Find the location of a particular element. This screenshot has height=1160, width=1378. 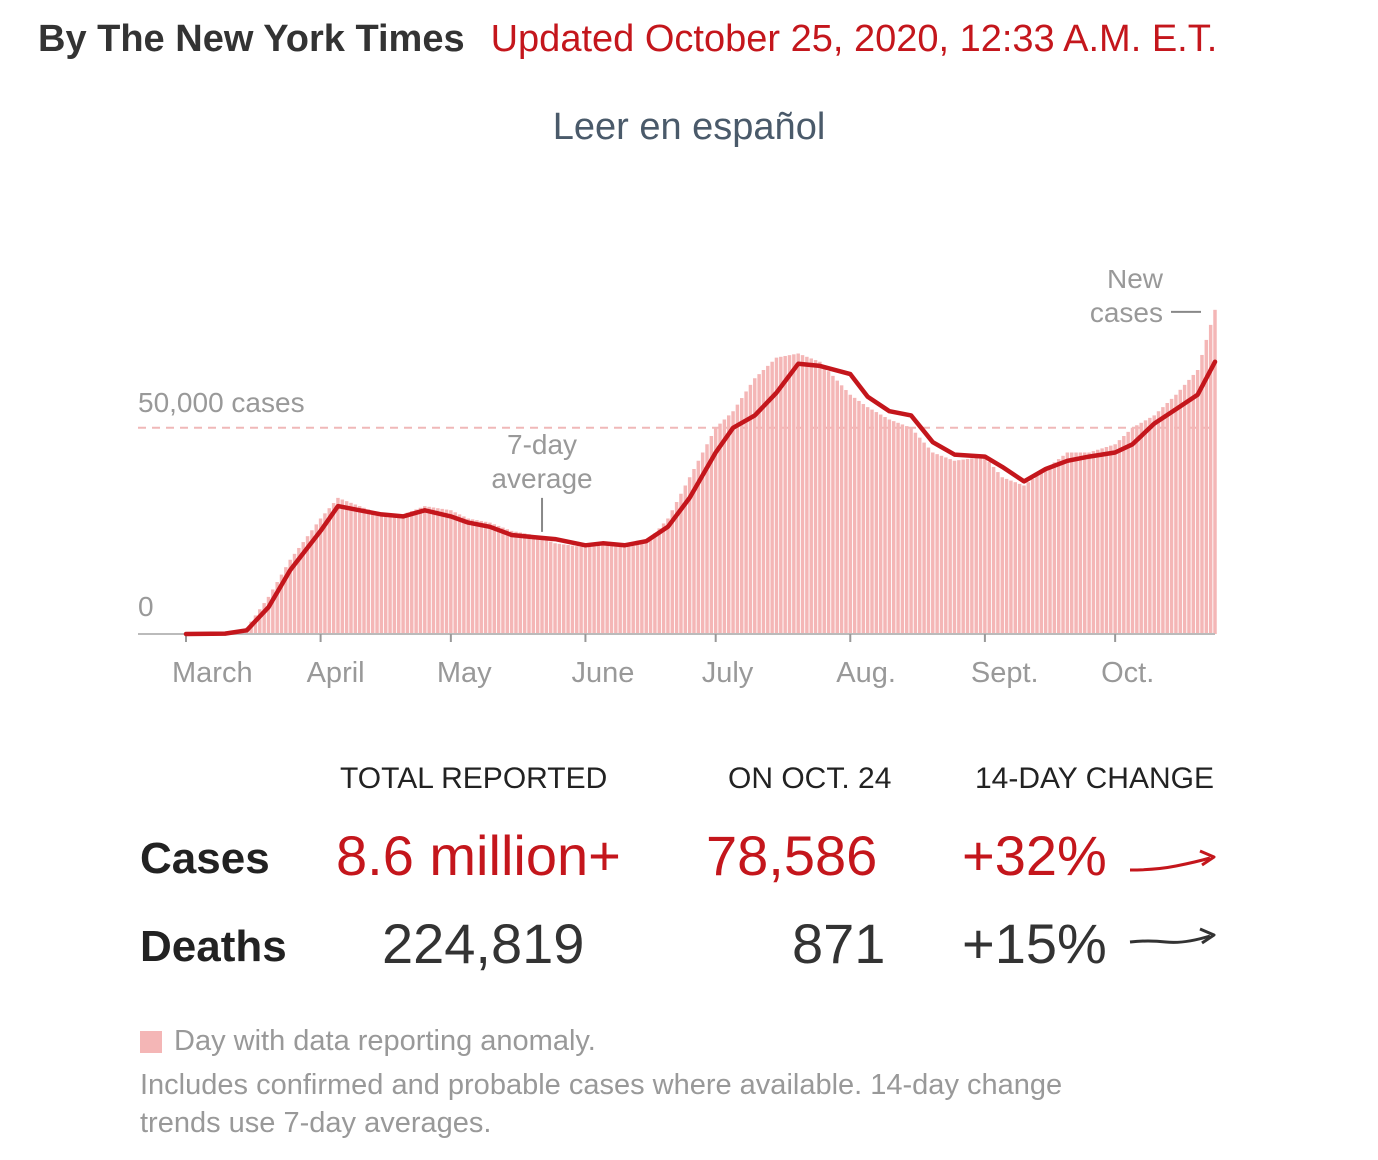

annotation-label-1-1: cases is located at coordinates (1126, 312).